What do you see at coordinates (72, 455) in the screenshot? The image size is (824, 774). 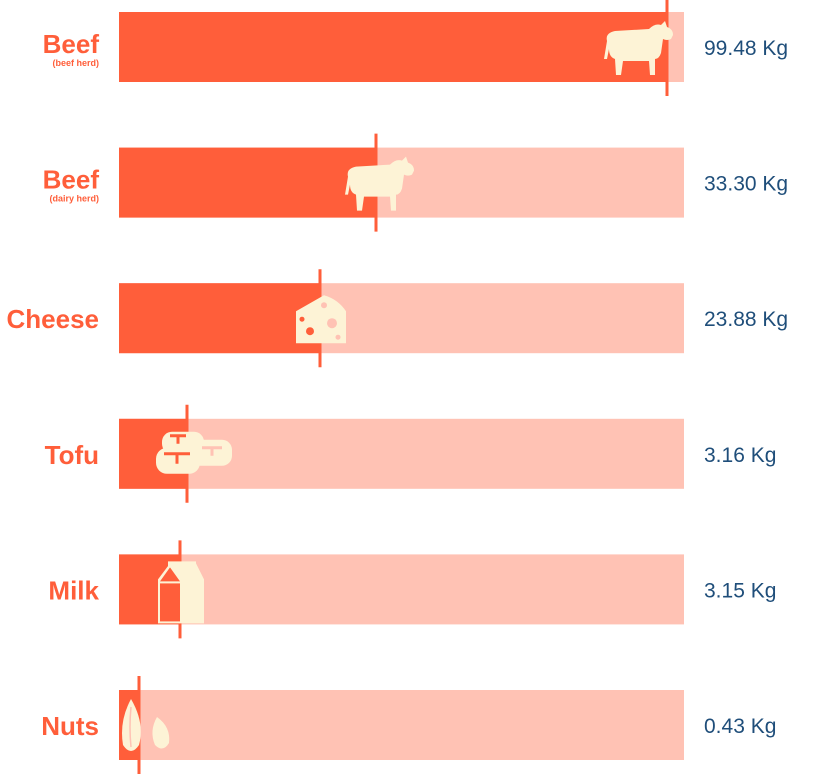 I see `category-label: Tofu` at bounding box center [72, 455].